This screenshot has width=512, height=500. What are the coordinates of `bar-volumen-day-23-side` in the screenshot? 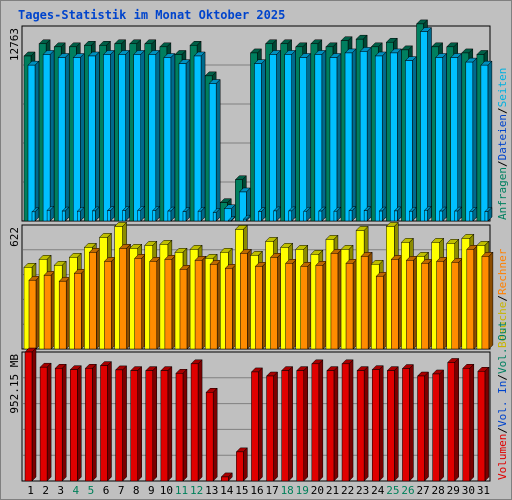 It's located at (366, 423).